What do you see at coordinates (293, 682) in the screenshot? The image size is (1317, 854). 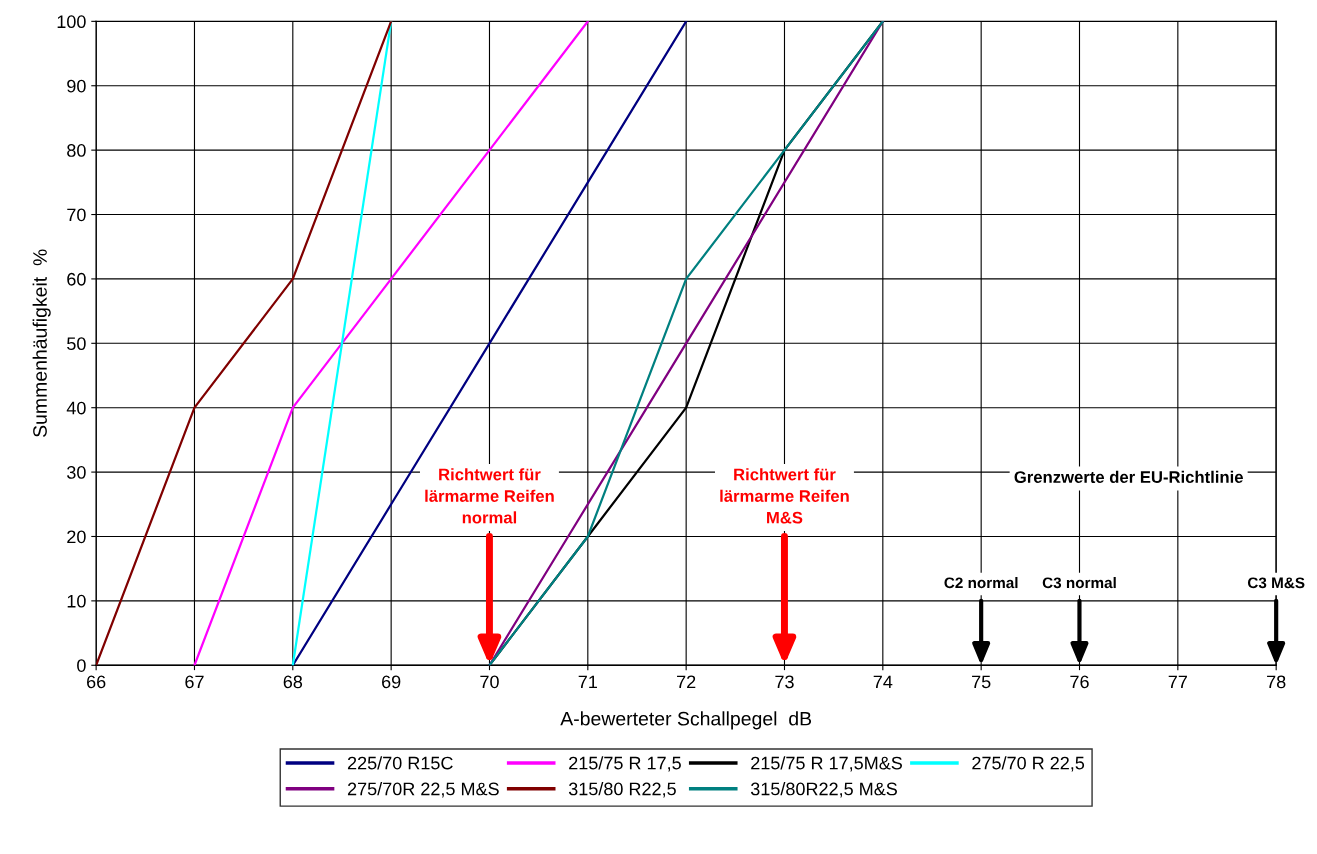 I see `x-tick-label: 68` at bounding box center [293, 682].